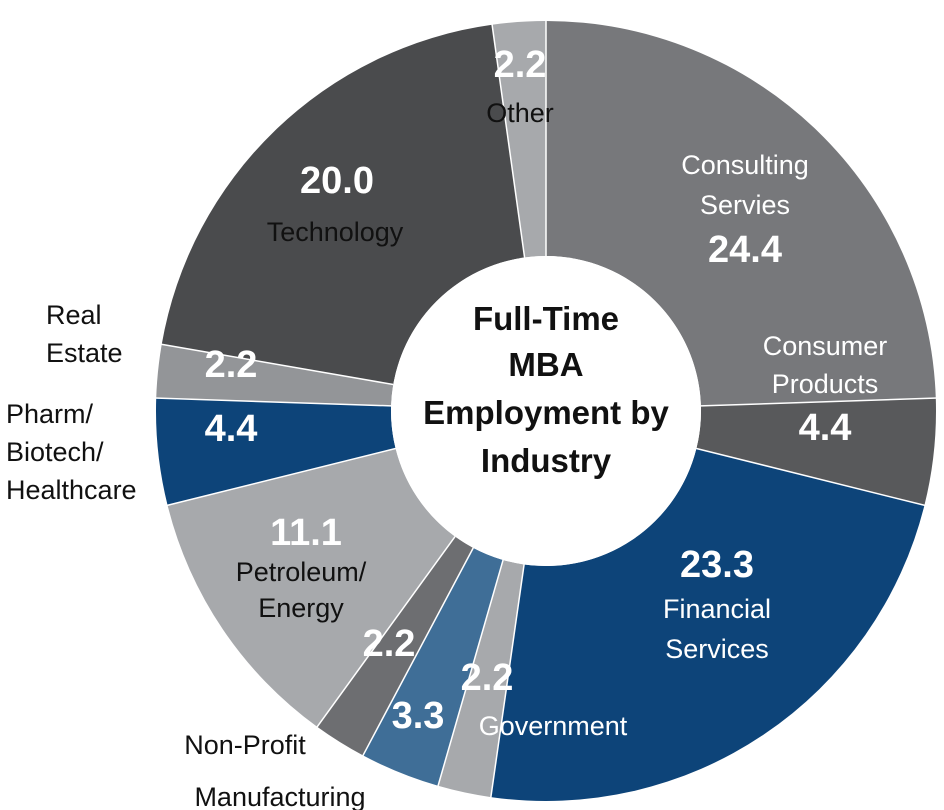 This screenshot has height=810, width=944. Describe the element at coordinates (825, 365) in the screenshot. I see `slice-label-consumer-products: Consumer Products` at that location.